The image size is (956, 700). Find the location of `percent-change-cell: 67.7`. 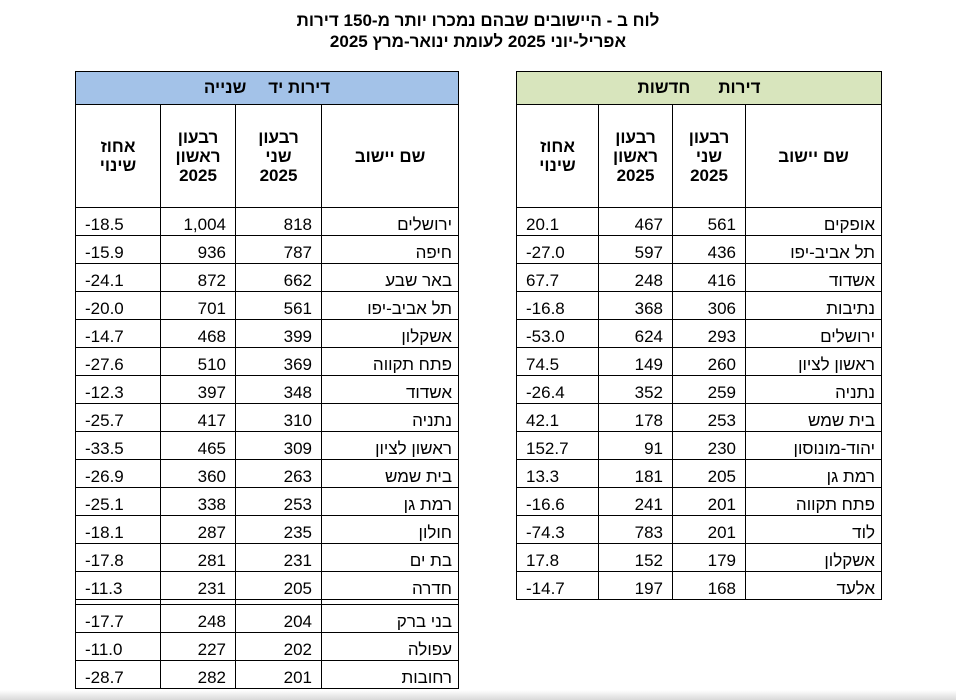

percent-change-cell: 67.7 is located at coordinates (557, 277).